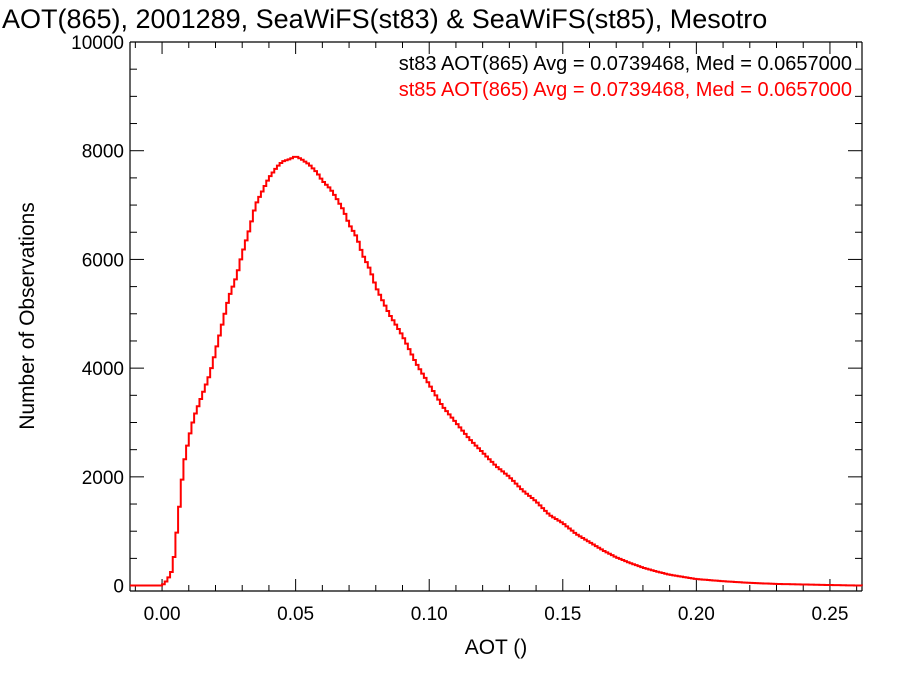 The width and height of the screenshot is (900, 675). Describe the element at coordinates (27, 316) in the screenshot. I see `y-axis-label: Number of Observations` at that location.